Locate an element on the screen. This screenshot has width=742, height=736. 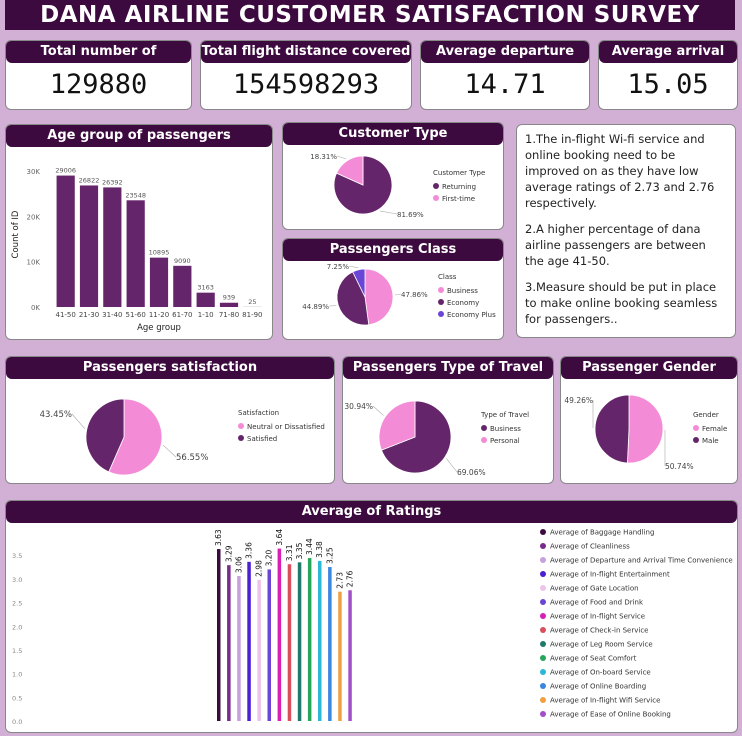
legend-label: Average of Seat Comfort is located at coordinates (593, 659).